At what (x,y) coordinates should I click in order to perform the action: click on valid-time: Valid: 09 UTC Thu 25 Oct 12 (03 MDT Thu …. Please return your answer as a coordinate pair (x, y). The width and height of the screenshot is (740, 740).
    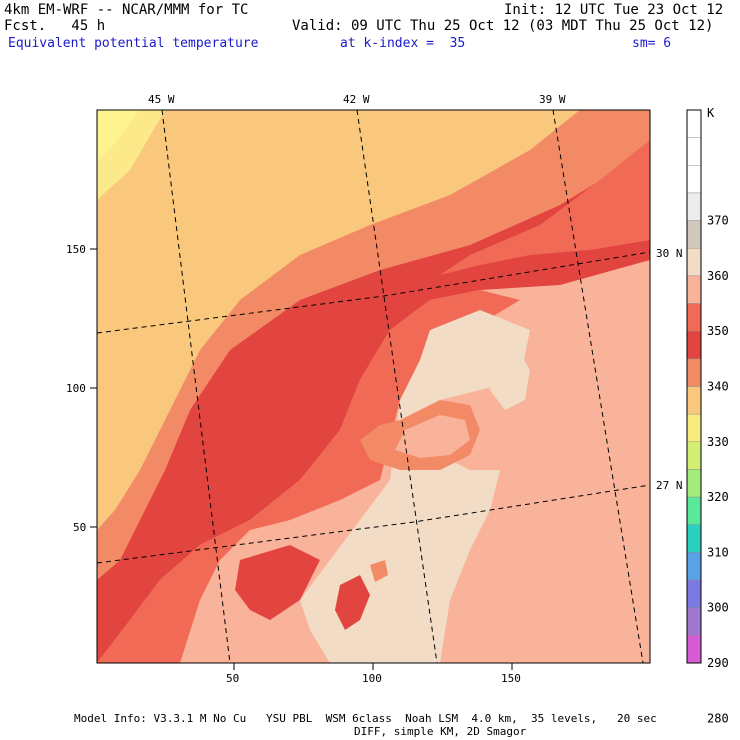
    Looking at the image, I should click on (503, 26).